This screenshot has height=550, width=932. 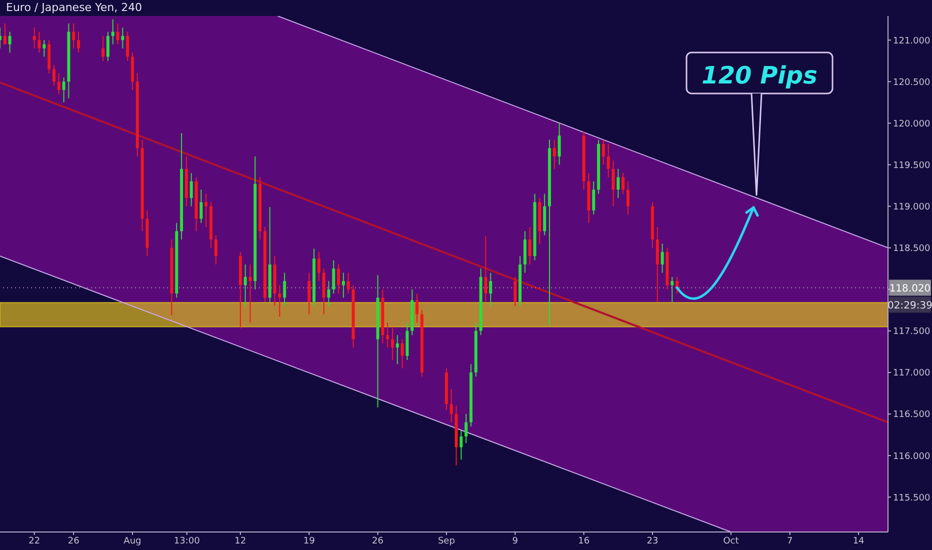 What do you see at coordinates (74, 7) in the screenshot?
I see `chart-title: Euro / Japanese Yen, 240` at bounding box center [74, 7].